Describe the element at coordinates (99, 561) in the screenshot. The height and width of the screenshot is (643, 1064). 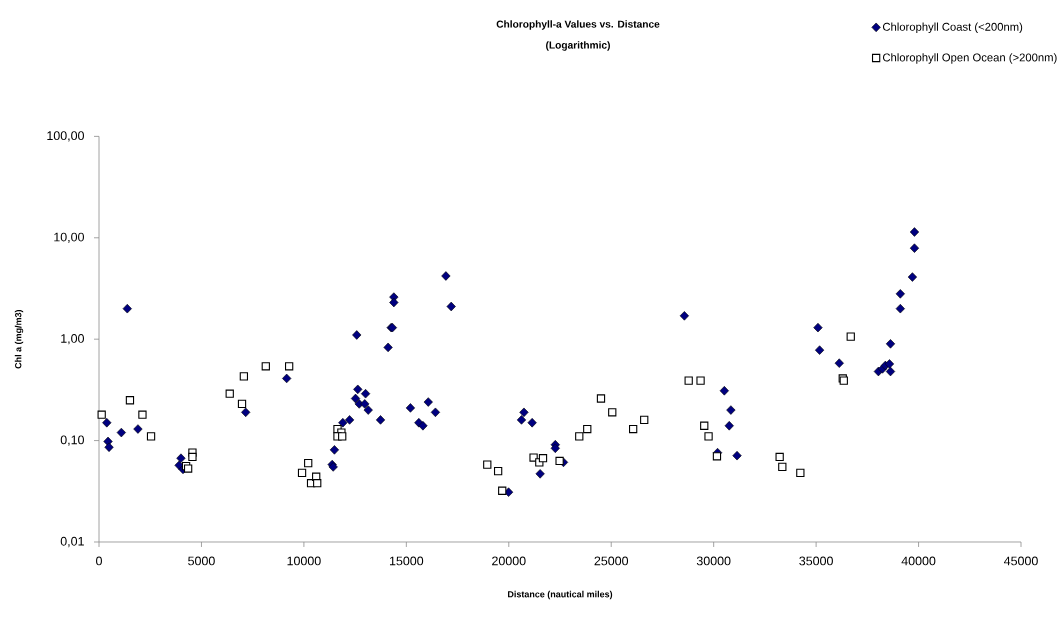
I see `x-tick-label: 0` at that location.